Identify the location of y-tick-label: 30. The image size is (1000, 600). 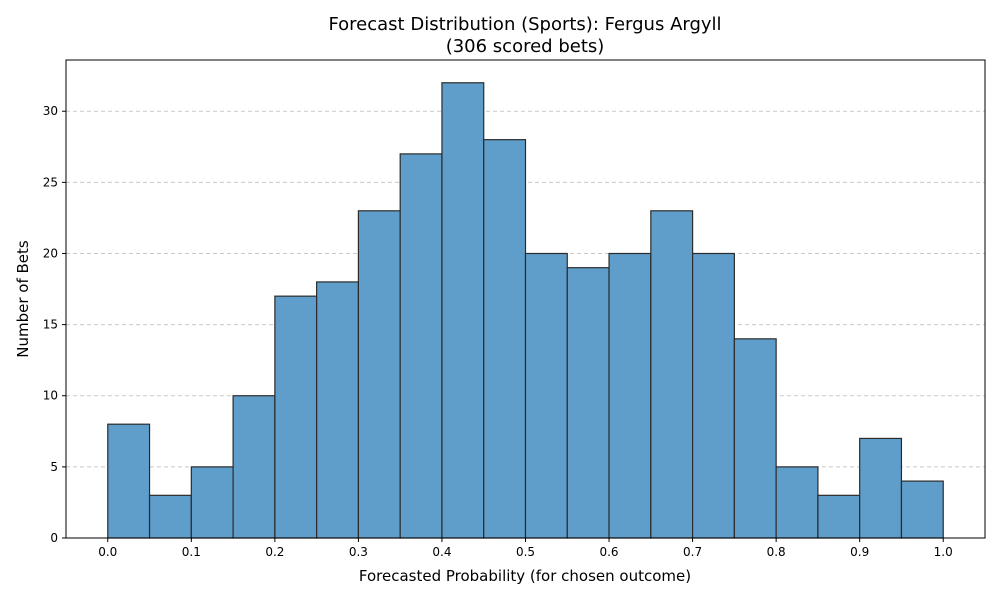
(50, 111).